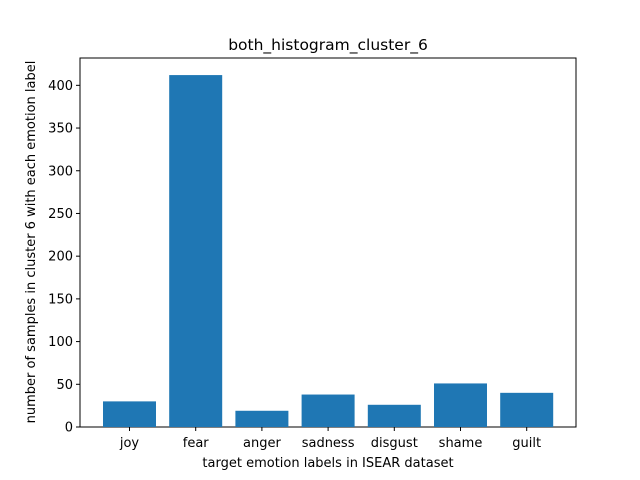 The image size is (640, 480). Describe the element at coordinates (60, 129) in the screenshot. I see `y-tick-label-350: 350` at that location.